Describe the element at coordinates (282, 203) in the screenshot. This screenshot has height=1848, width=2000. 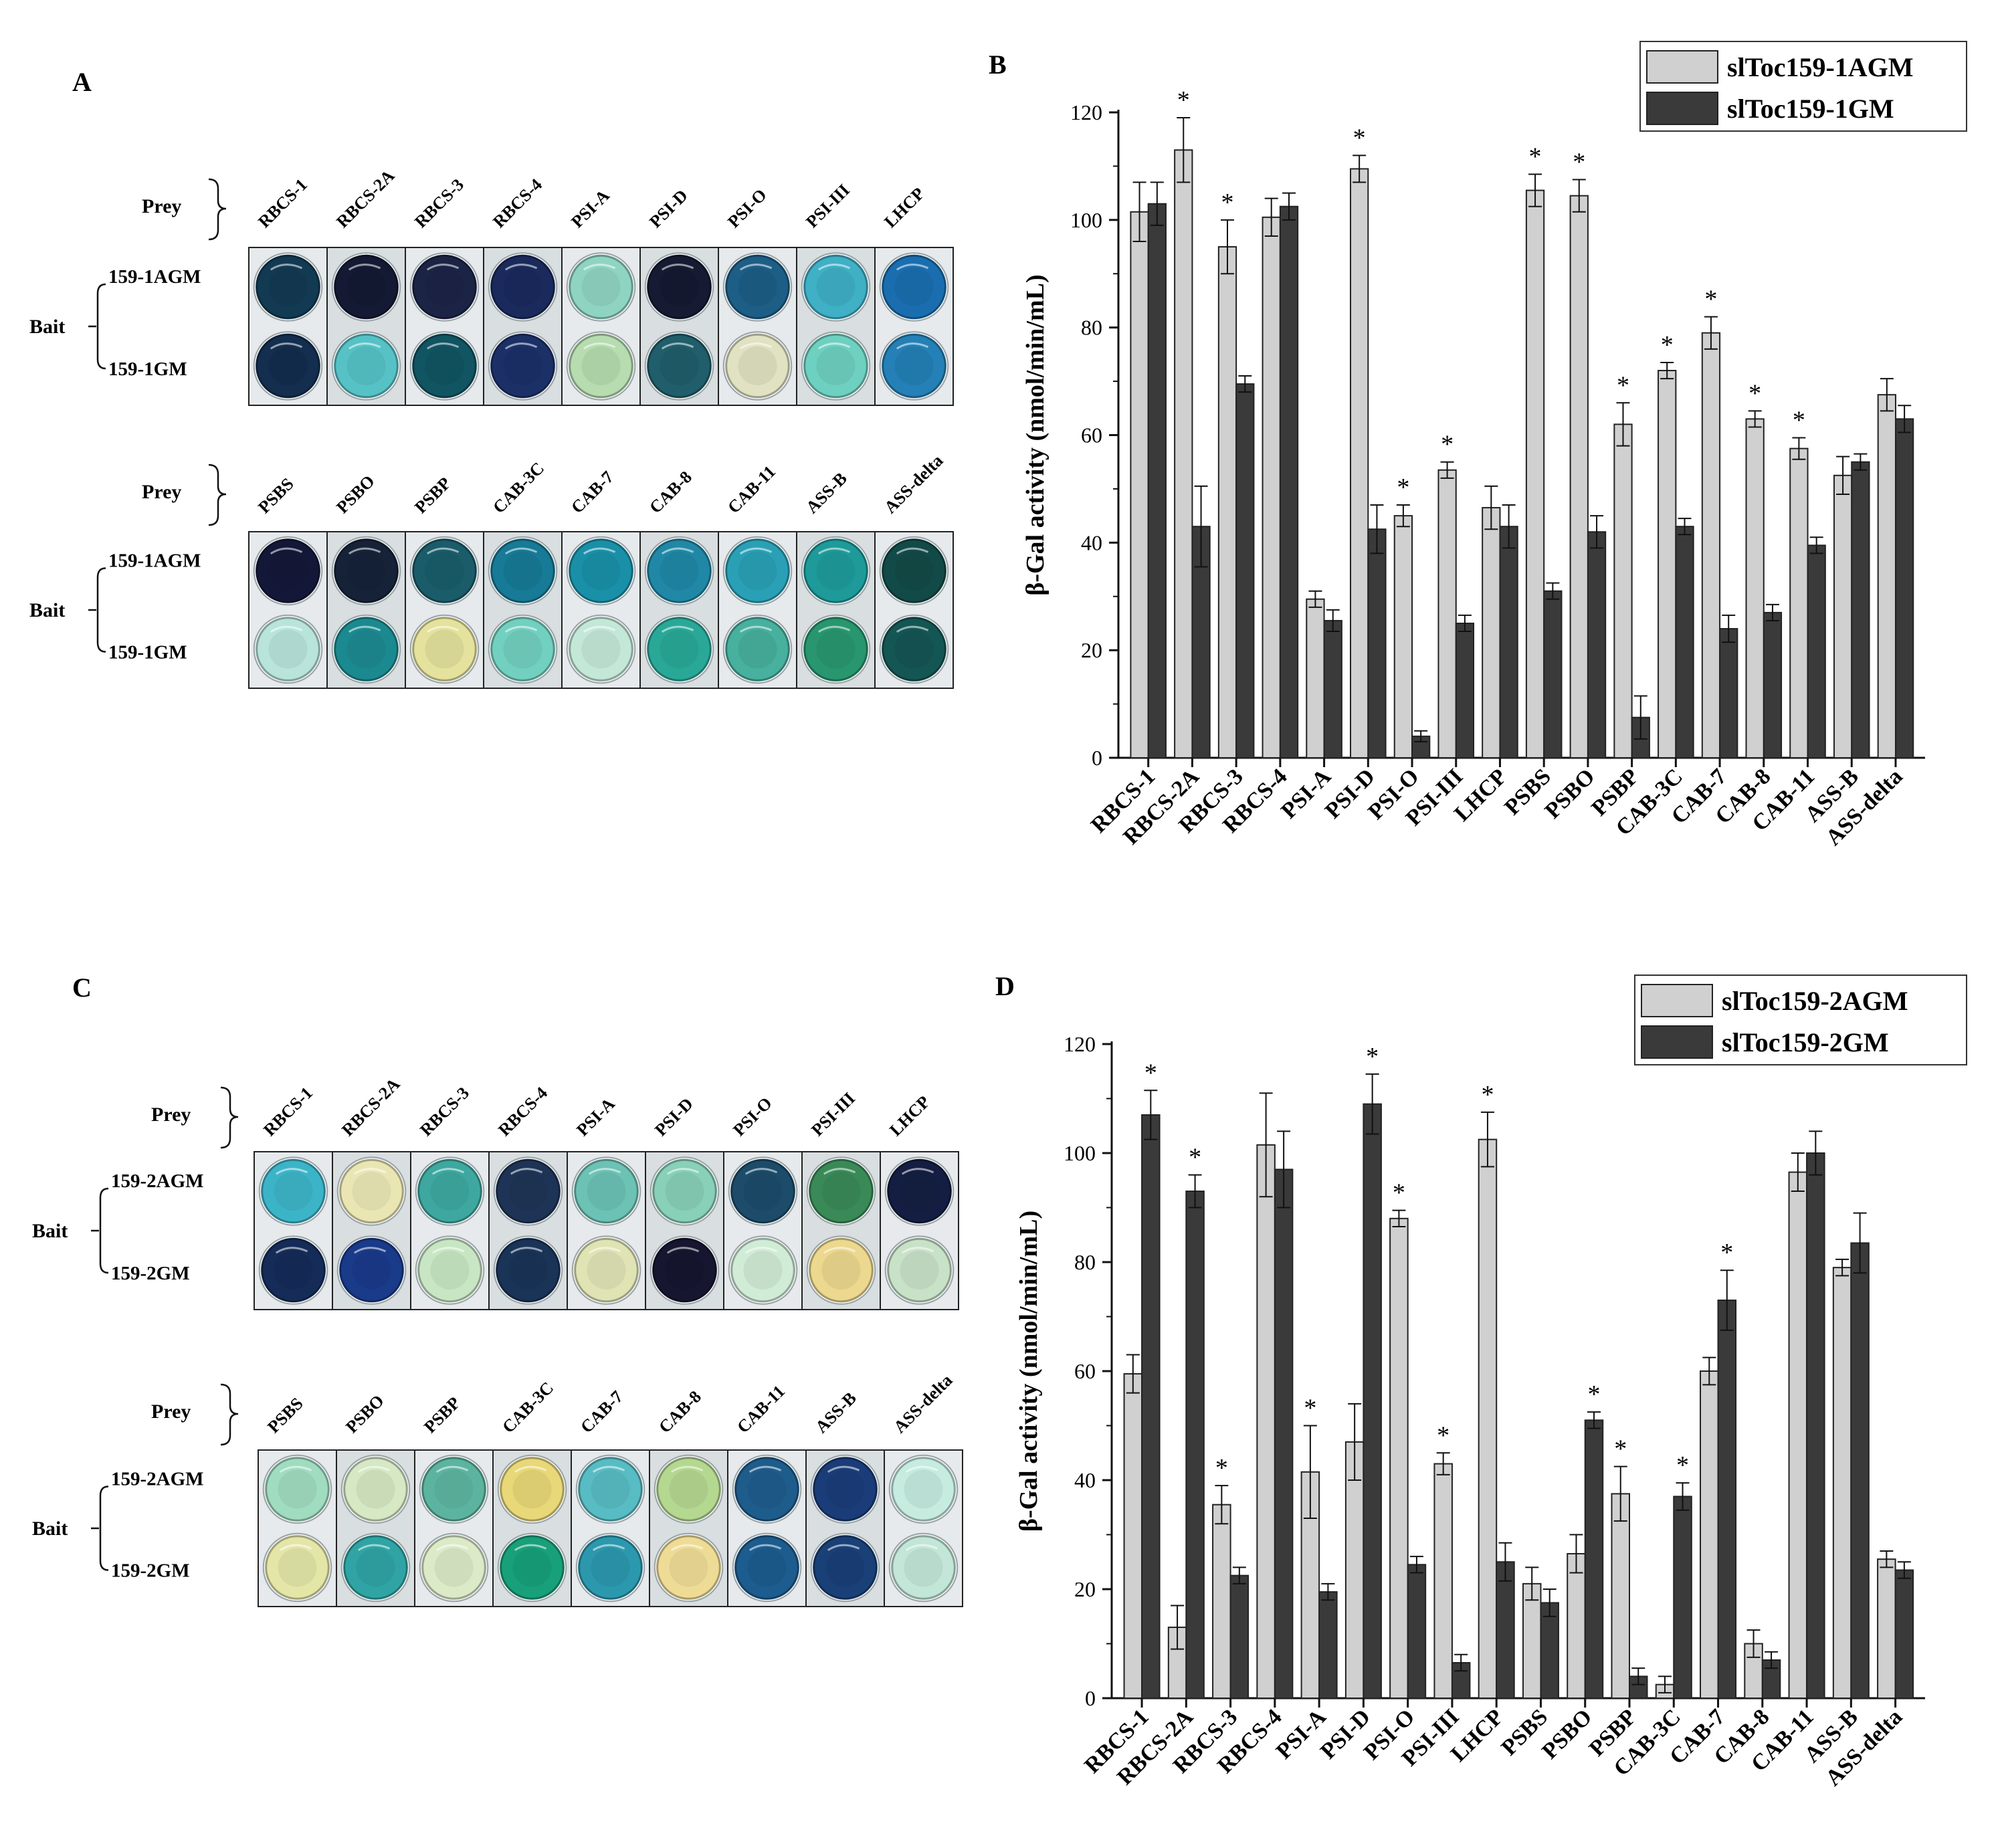
I see `prey-name: RBCS-1` at that location.